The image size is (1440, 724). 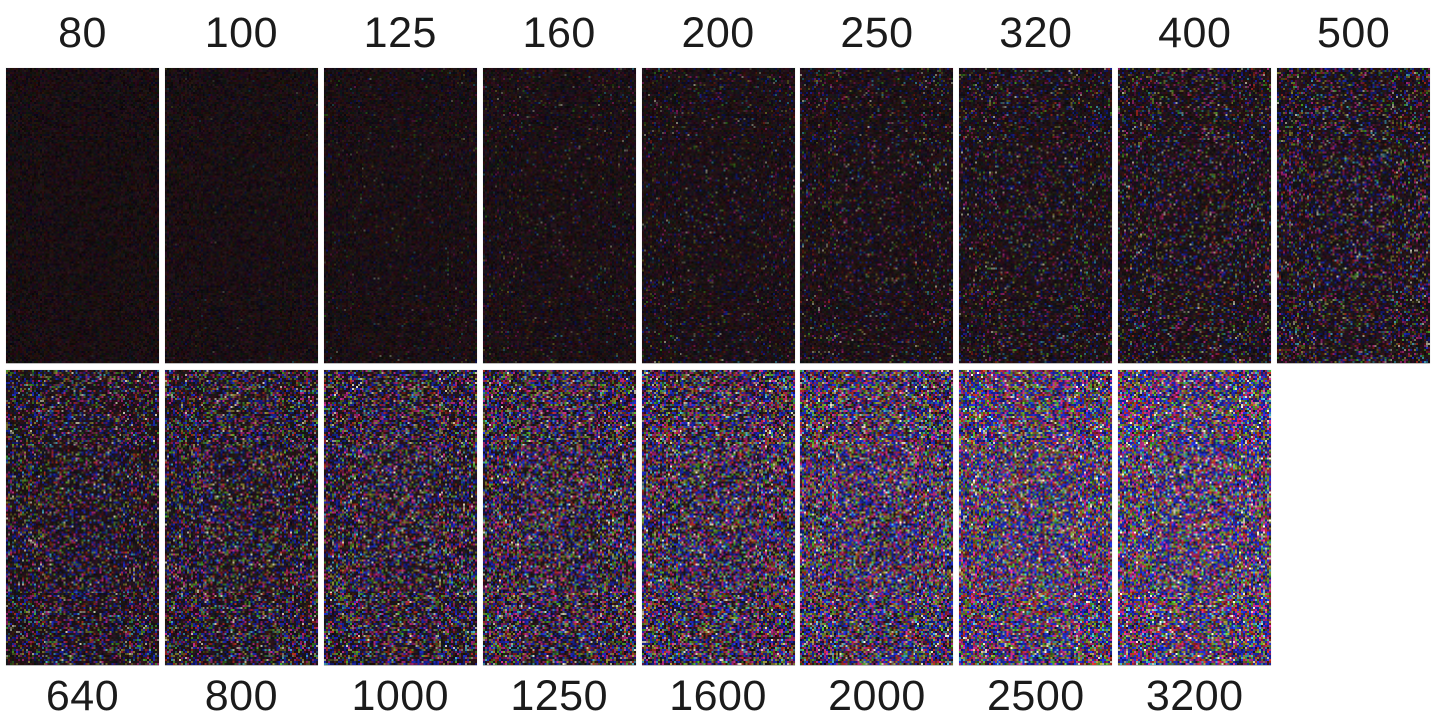 What do you see at coordinates (1354, 33) in the screenshot?
I see `iso-label-500: 500` at bounding box center [1354, 33].